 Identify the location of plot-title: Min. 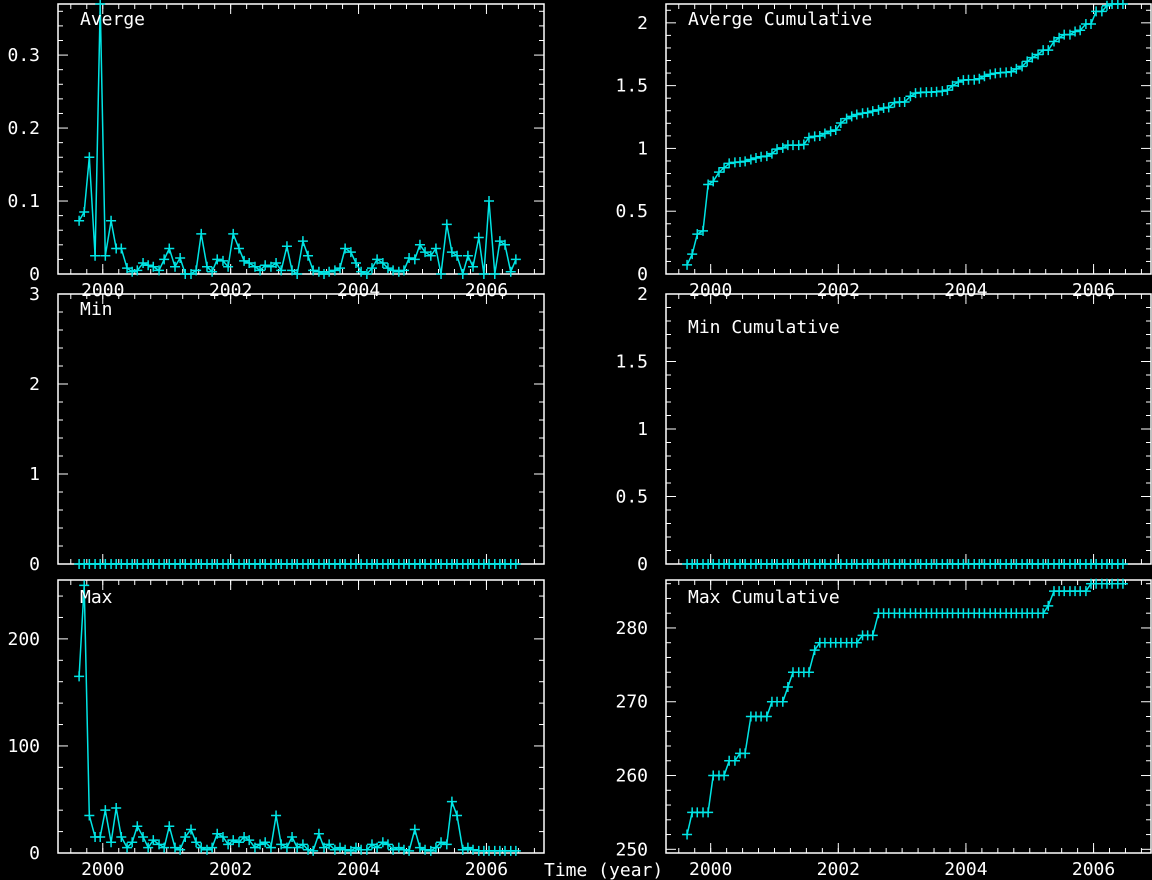
(96, 309).